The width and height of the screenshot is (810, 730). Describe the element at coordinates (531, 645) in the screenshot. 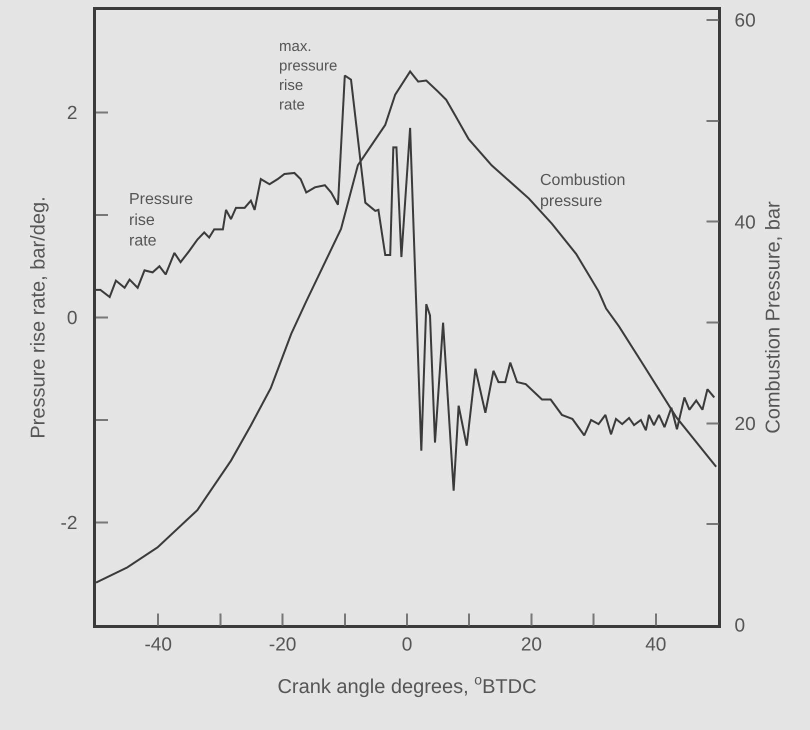

I see `x-tick-label: 20` at that location.